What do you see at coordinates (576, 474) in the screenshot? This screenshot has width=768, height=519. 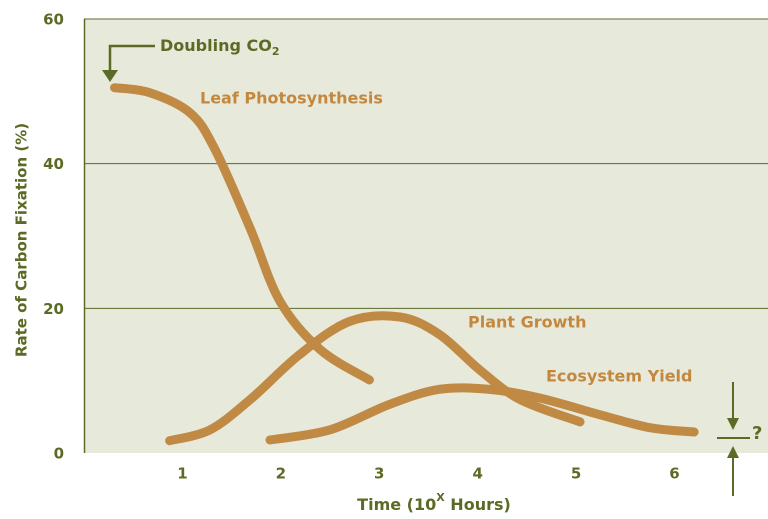 I see `x-tick-label: 5` at bounding box center [576, 474].